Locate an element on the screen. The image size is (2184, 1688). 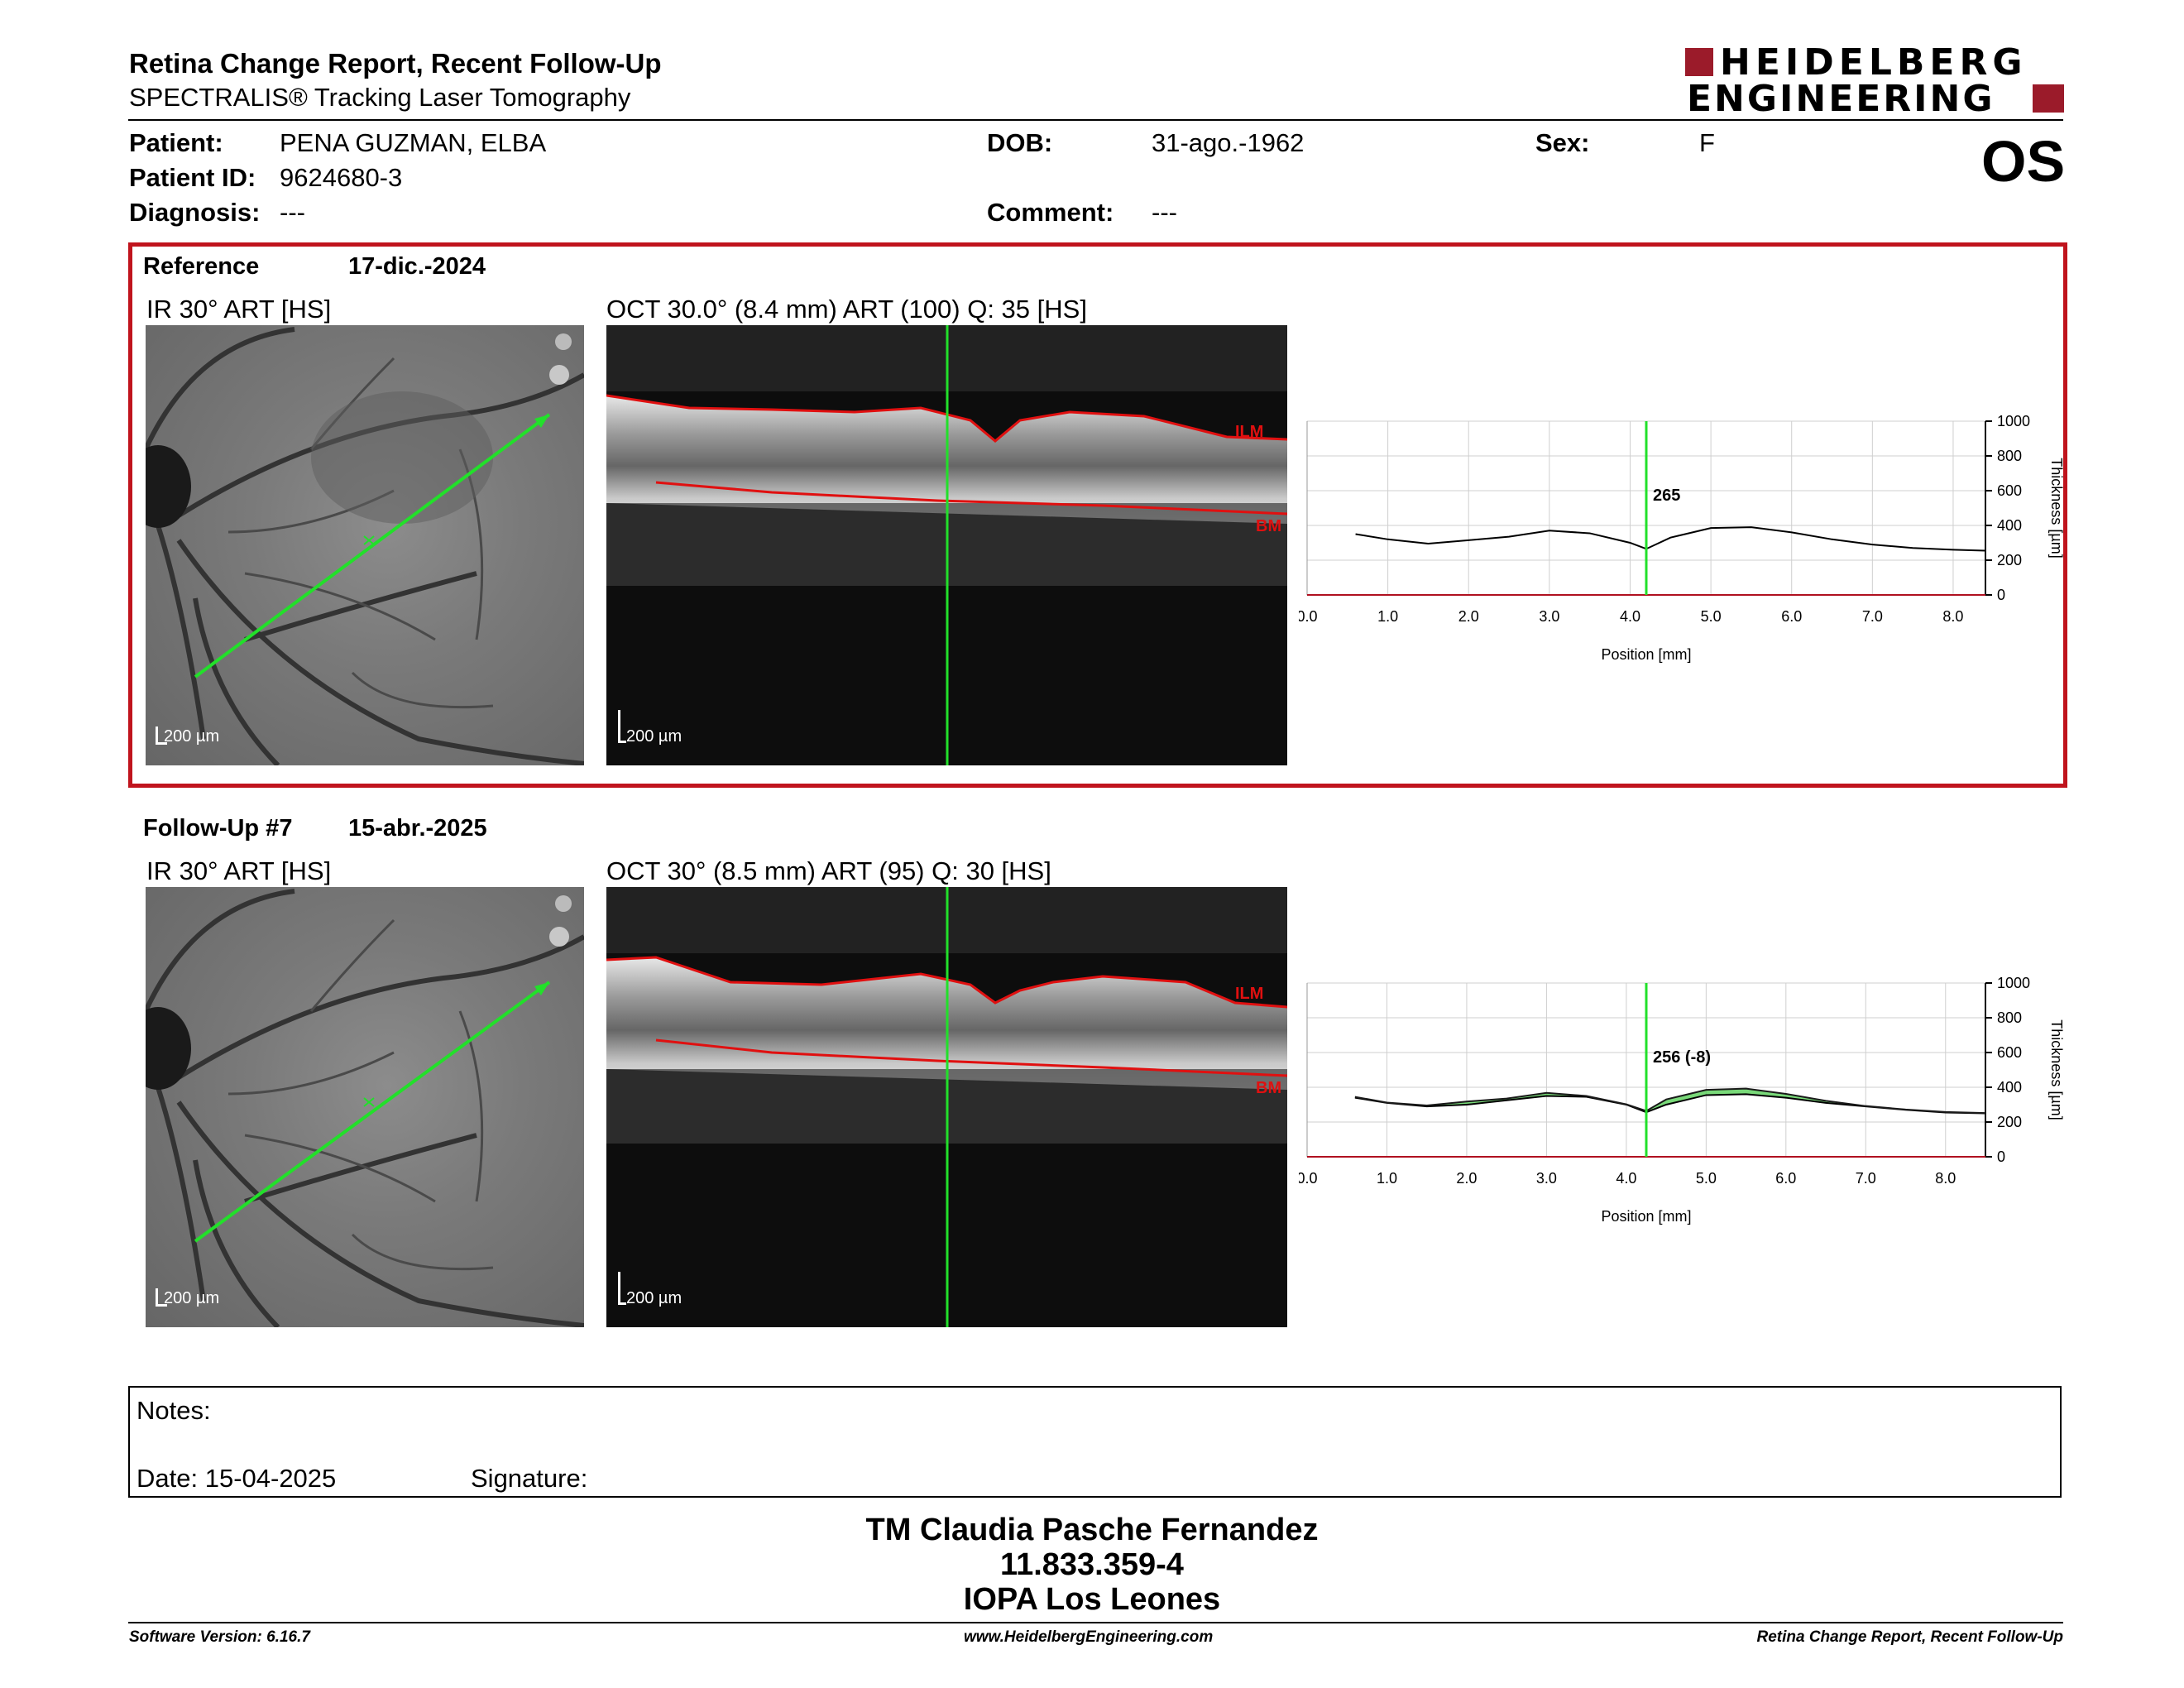
reference-oct-label: OCT 30.0° (8.4 mm) ART (100) Q: 35 [HS] is located at coordinates (846, 309).